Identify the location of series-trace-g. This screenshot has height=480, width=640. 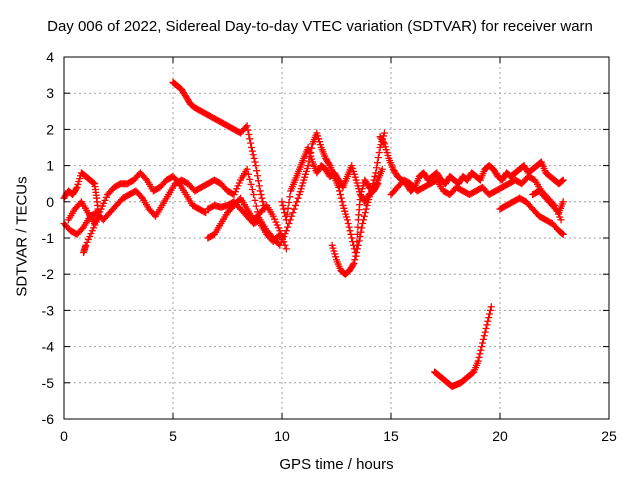
(332, 184).